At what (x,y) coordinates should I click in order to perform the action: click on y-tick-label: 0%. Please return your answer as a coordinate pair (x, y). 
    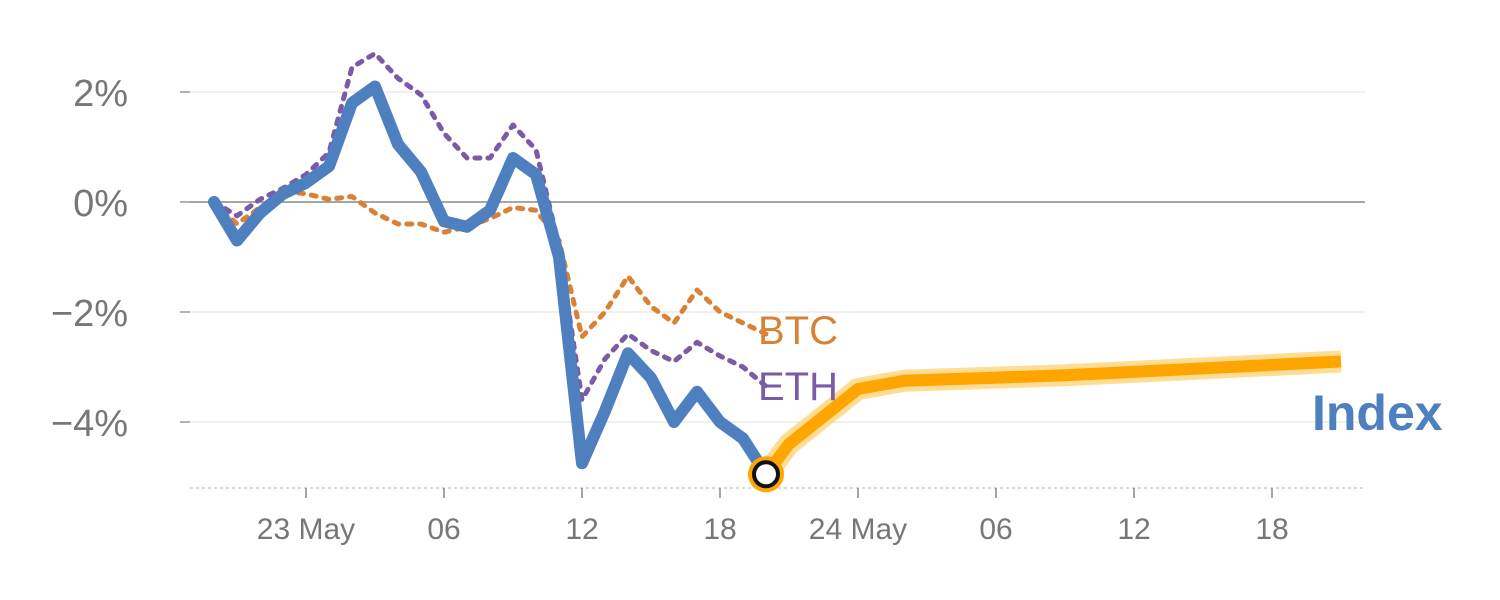
    Looking at the image, I should click on (100, 204).